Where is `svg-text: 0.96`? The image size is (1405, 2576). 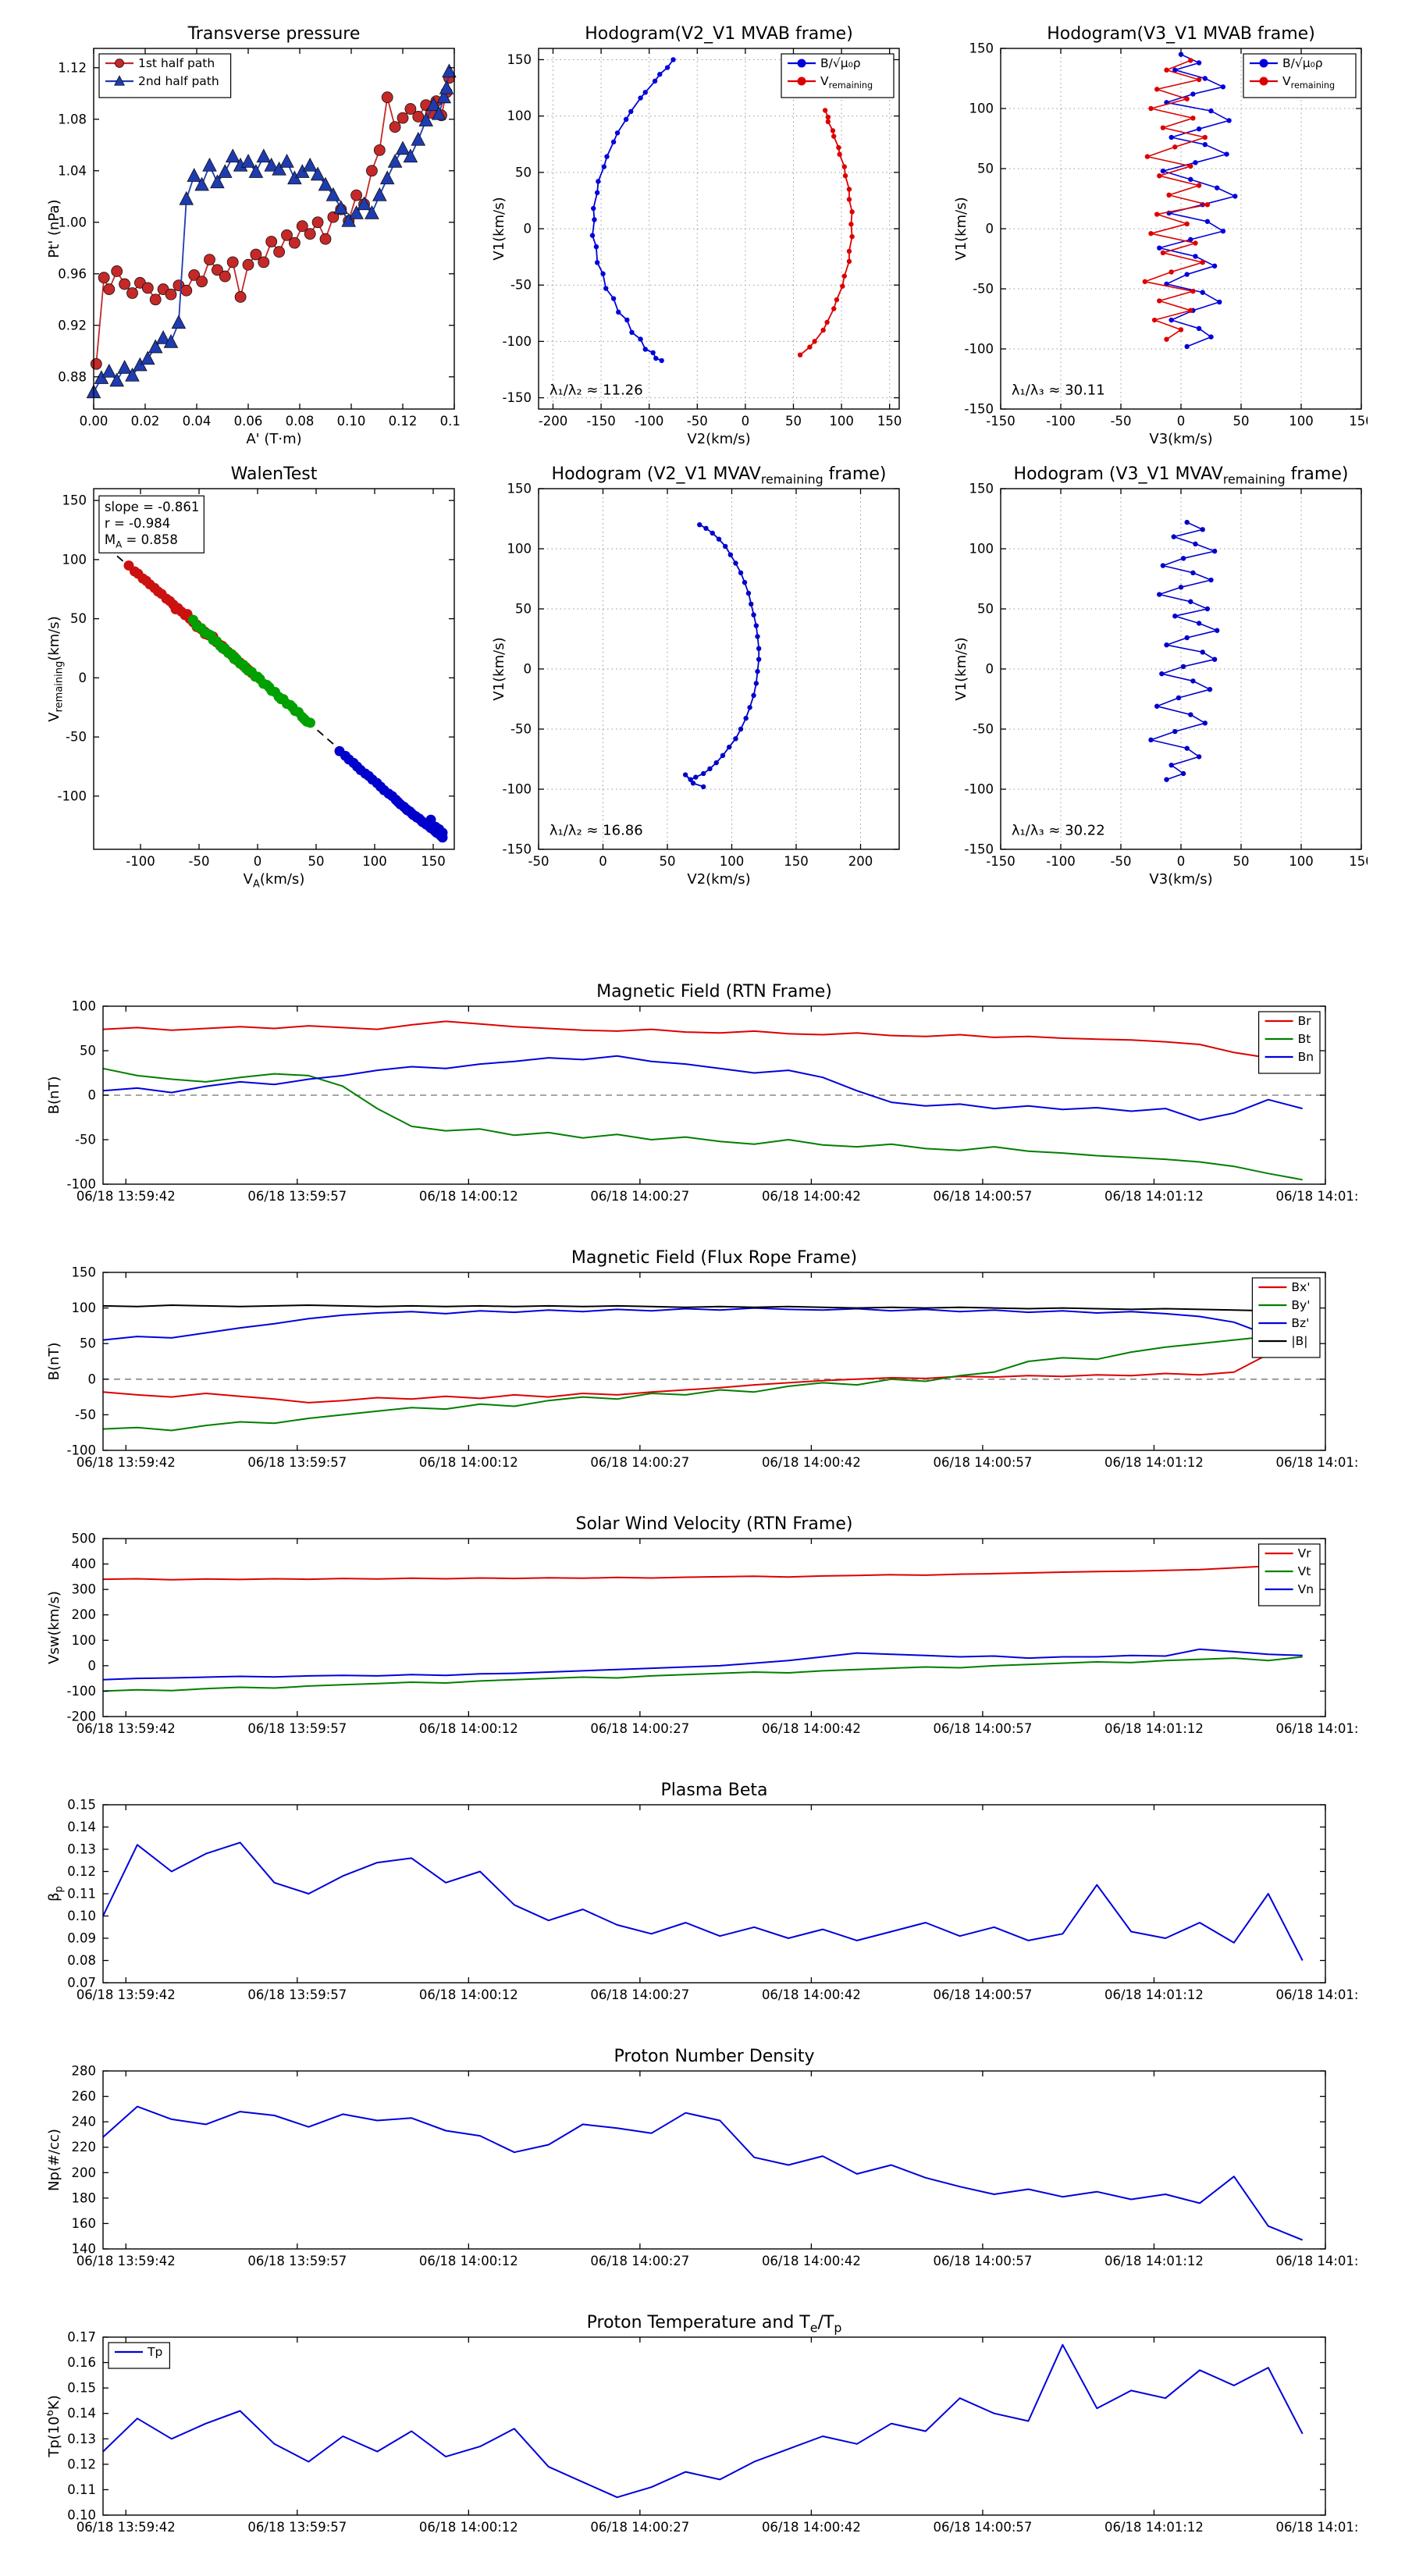
svg-text: 0.96 is located at coordinates (72, 273).